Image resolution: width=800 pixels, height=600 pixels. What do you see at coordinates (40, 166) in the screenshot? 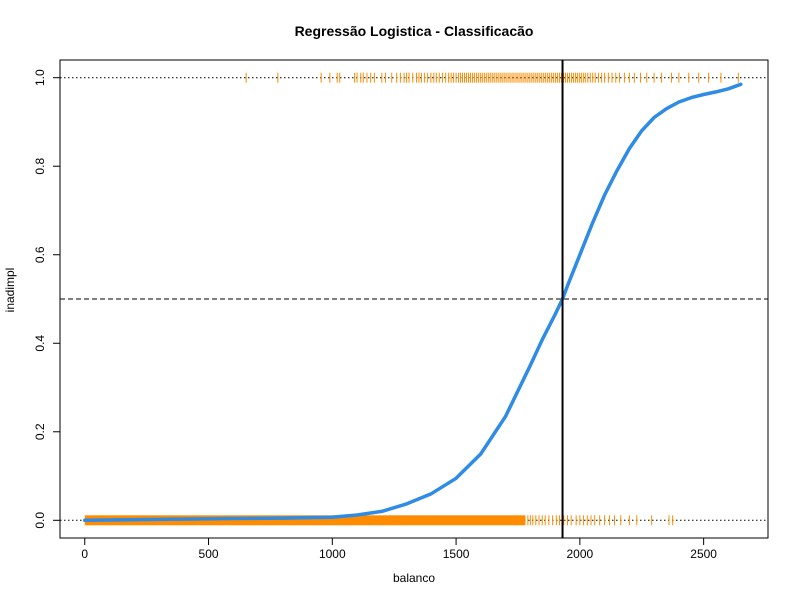
I see `y-tick-label: 0.8` at bounding box center [40, 166].